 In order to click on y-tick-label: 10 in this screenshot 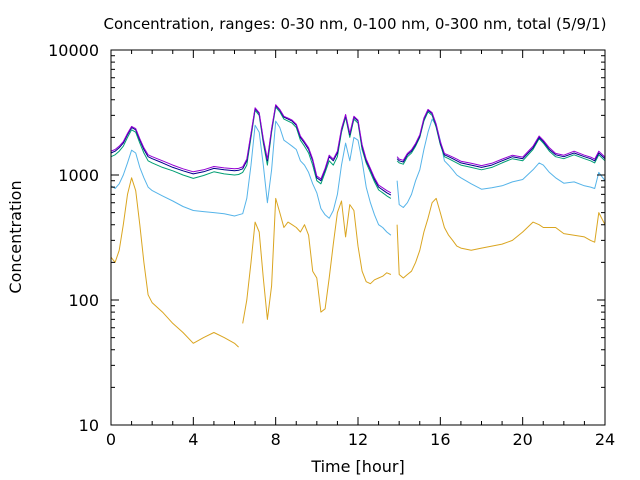, I will do `click(89, 425)`.